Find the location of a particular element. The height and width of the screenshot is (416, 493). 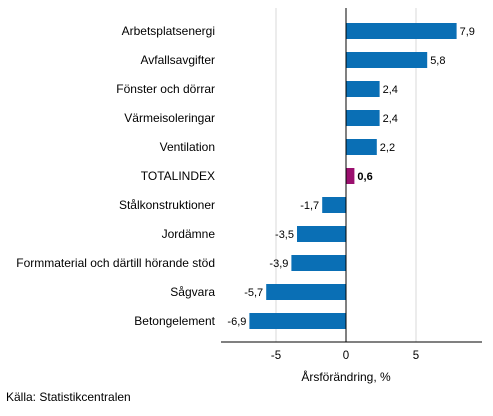

x-axis-title: Årsförändring, % is located at coordinates (346, 376).